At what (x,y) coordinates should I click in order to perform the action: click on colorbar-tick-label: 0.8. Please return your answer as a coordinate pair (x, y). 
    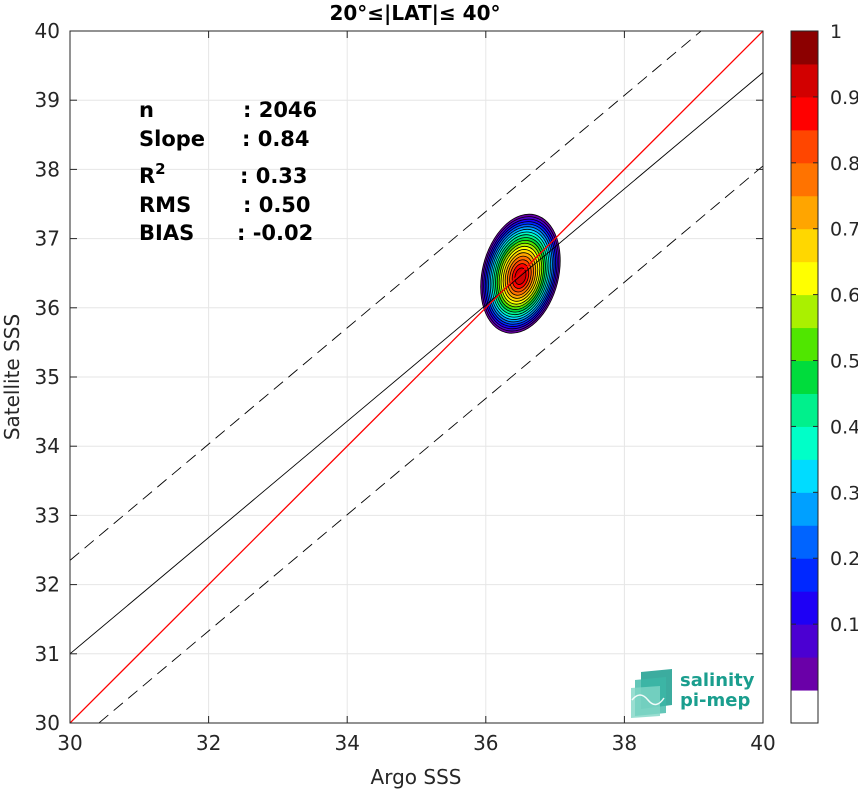
    Looking at the image, I should click on (844, 164).